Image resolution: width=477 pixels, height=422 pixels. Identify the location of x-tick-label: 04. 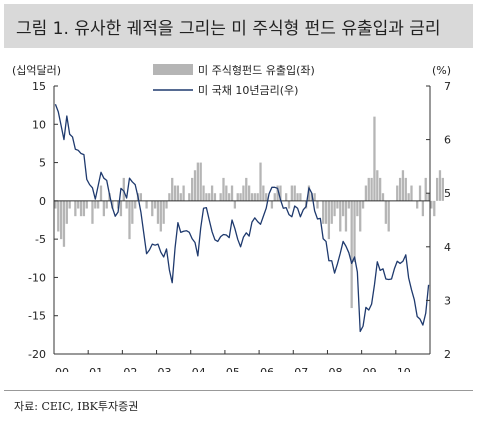
(199, 369).